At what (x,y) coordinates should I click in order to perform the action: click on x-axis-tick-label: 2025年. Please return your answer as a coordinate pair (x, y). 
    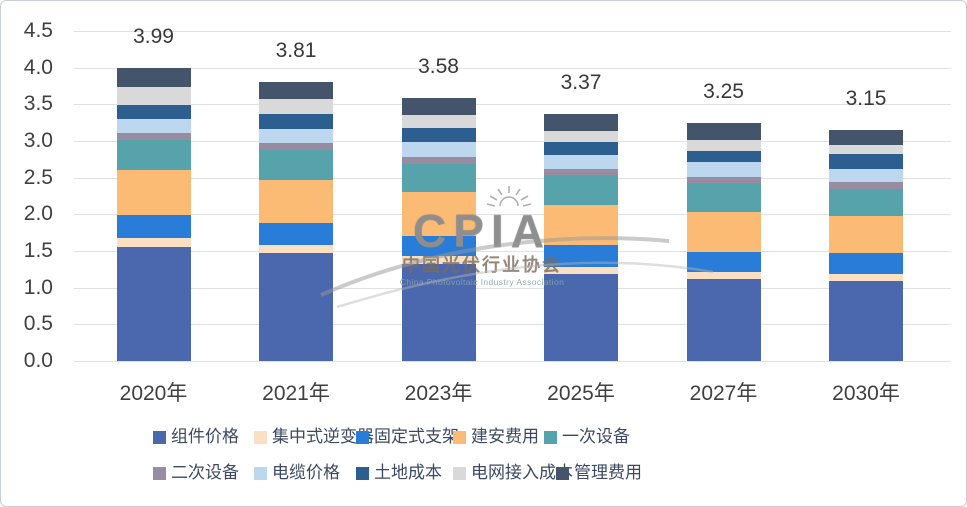
    Looking at the image, I should click on (581, 393).